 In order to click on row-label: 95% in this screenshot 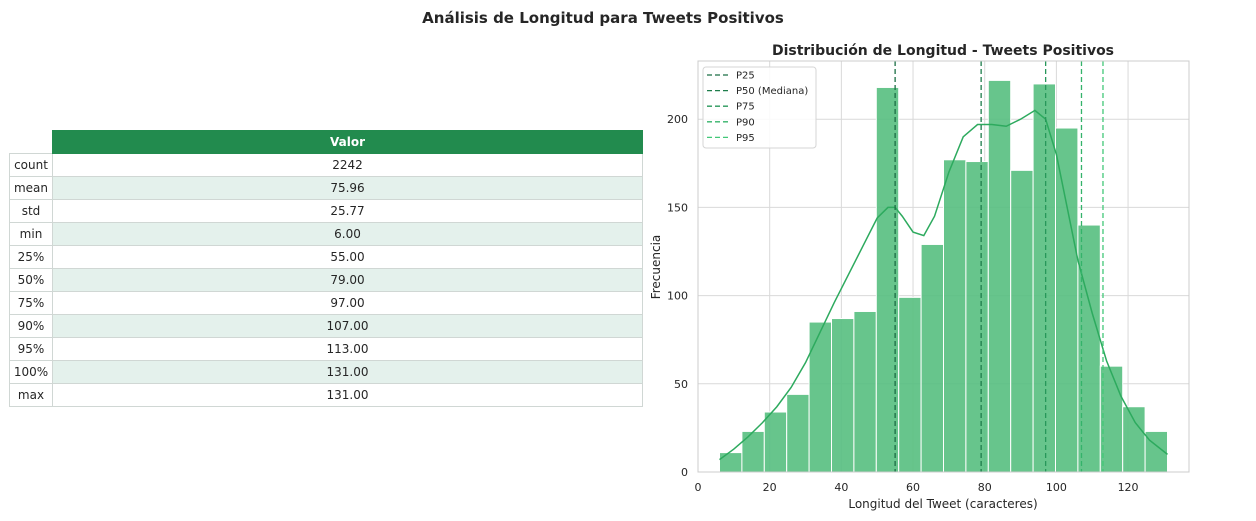, I will do `click(31, 349)`.